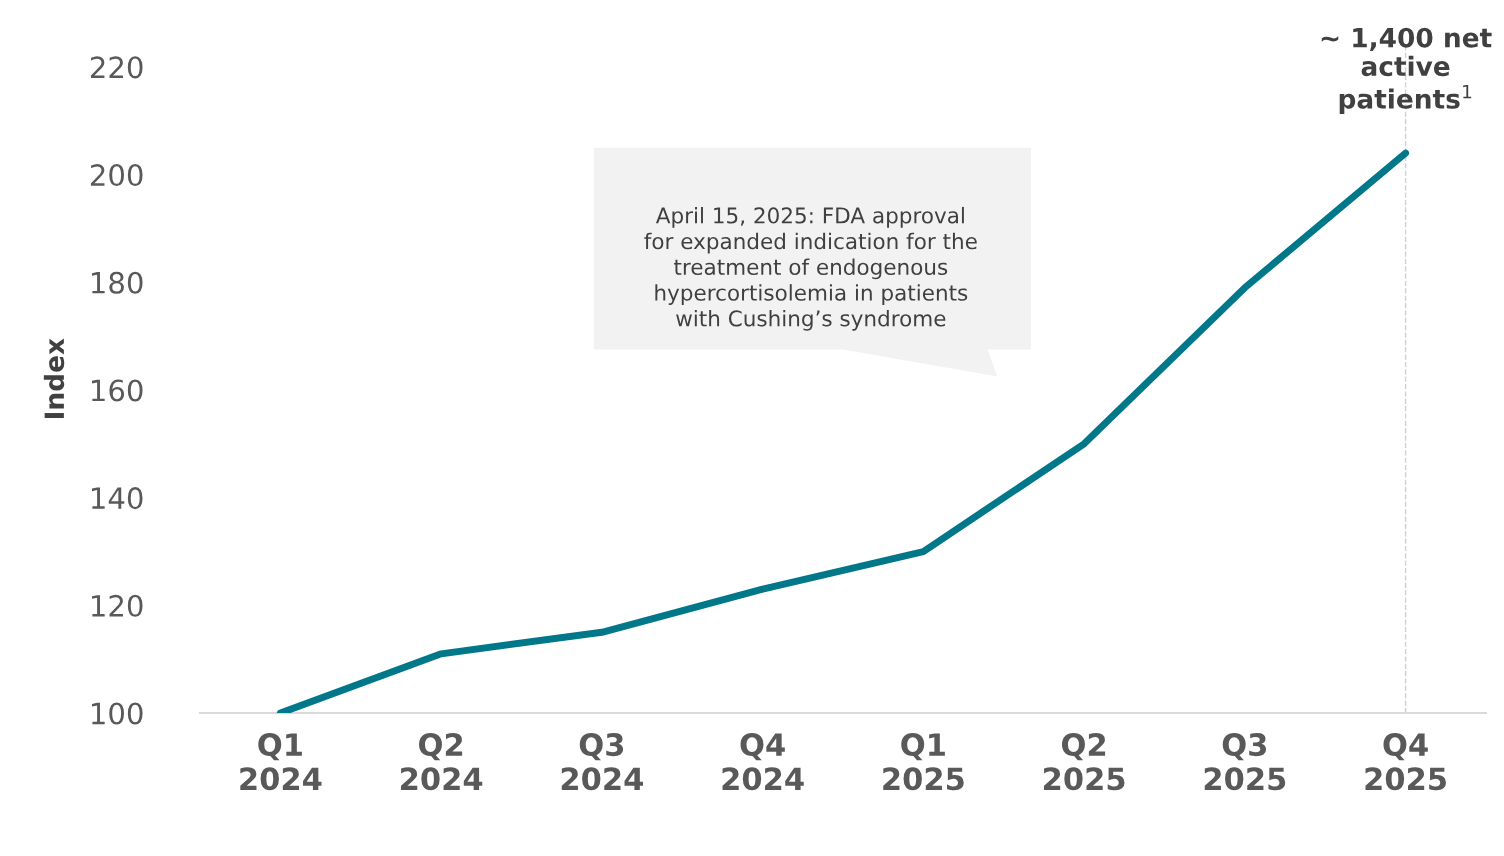 This screenshot has width=1504, height=856. Describe the element at coordinates (810, 268) in the screenshot. I see `annotation: April 15, 2025: FDA approval for expanded indication for the treatment of endogenous hypercortisolemia in patients with Cushing’s syndrome` at that location.